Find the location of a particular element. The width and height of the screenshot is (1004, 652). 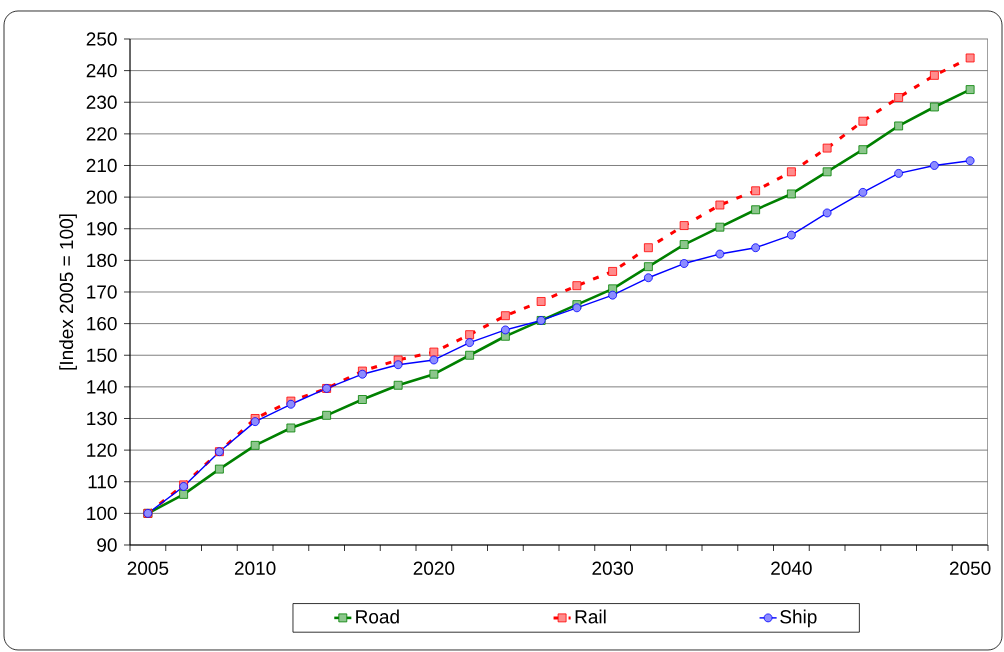

y-tick-label: 190 is located at coordinates (102, 229).